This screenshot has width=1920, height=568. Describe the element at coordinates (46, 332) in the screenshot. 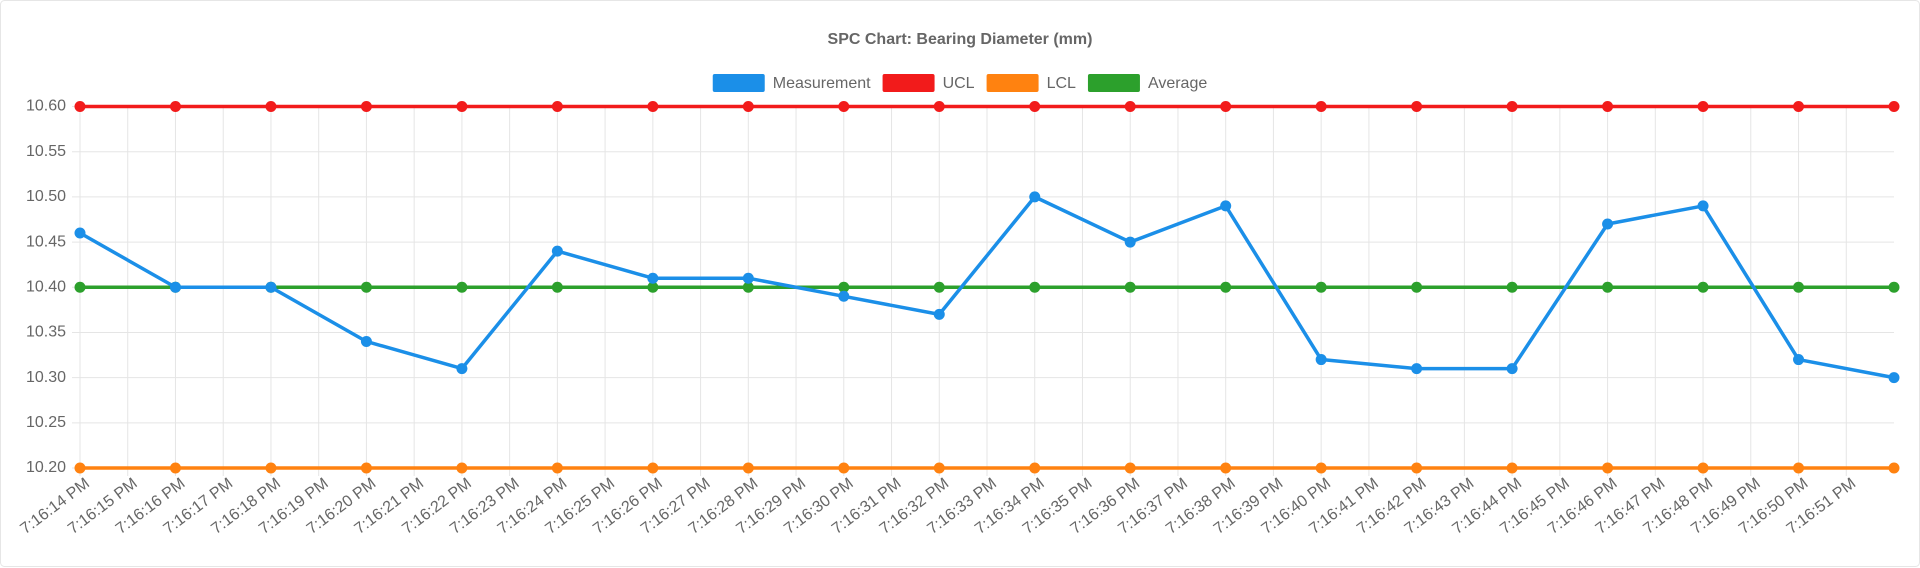

I see `y-tick-label: 10.35` at that location.